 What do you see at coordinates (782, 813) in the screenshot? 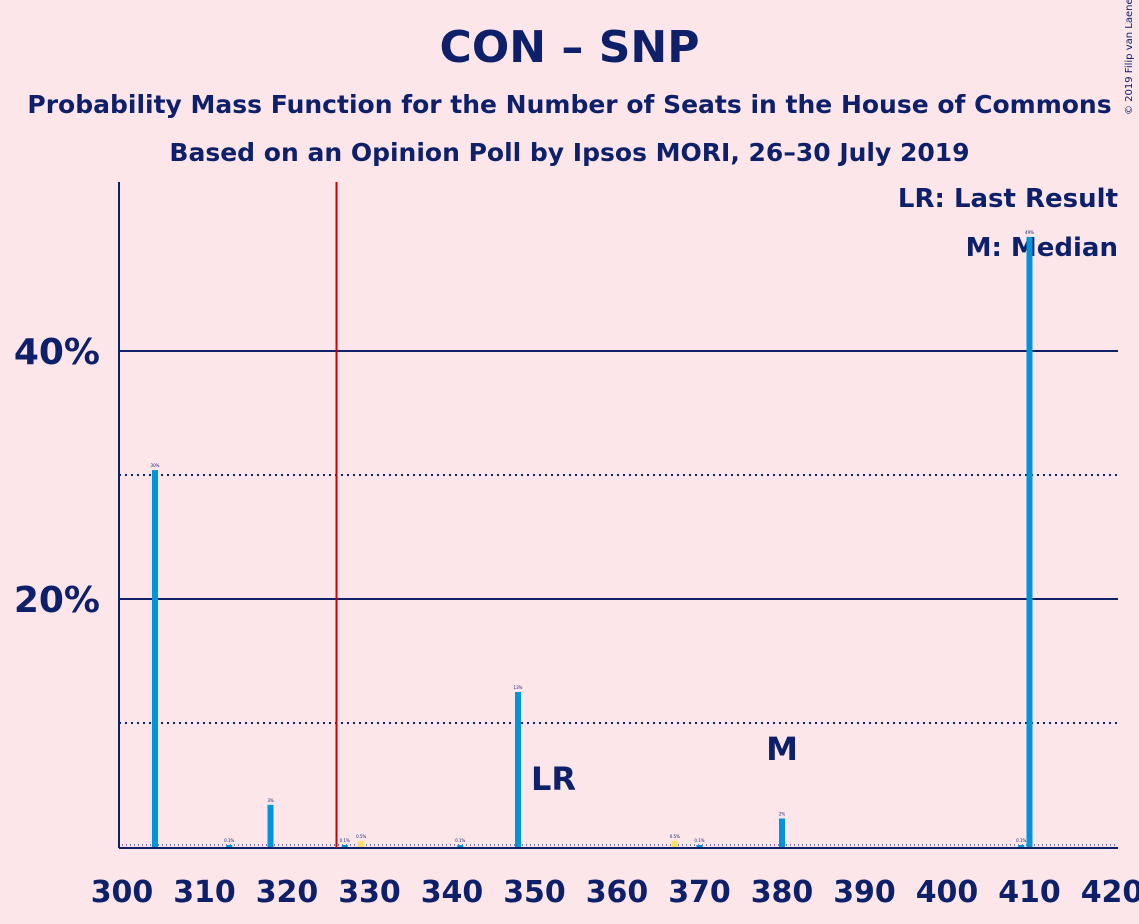
I see `bar-label-380: 2%` at bounding box center [782, 813].